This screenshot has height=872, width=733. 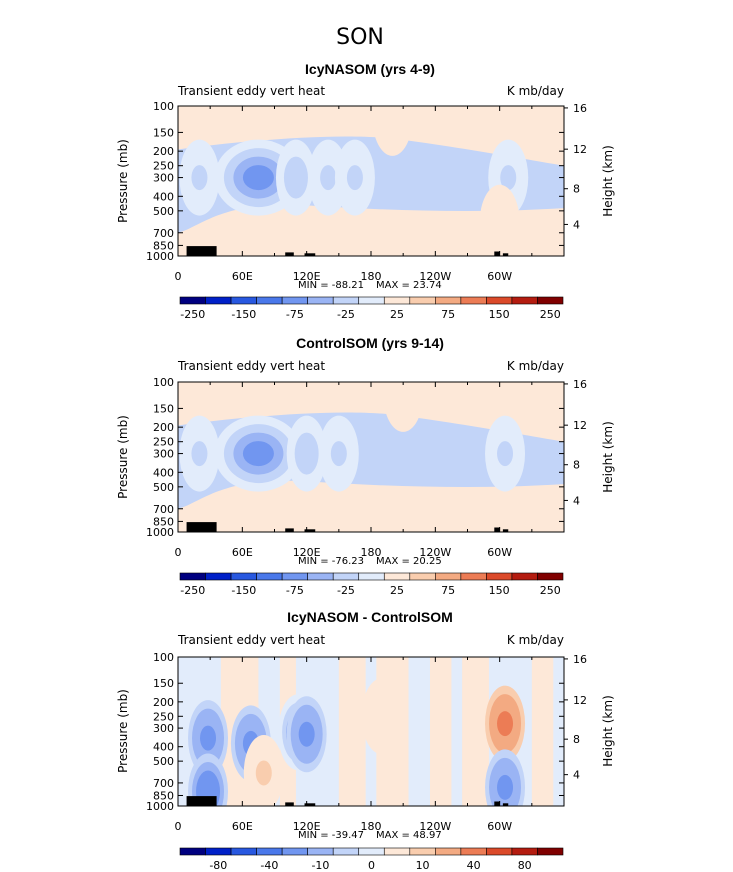 What do you see at coordinates (371, 865) in the screenshot?
I see `colorbar-label: 0` at bounding box center [371, 865].